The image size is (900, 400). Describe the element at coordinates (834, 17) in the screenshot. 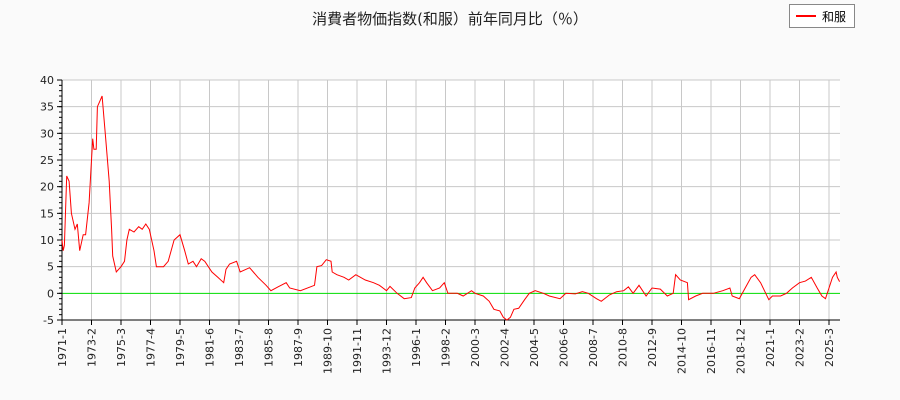

I see `legend-label: 和服` at that location.